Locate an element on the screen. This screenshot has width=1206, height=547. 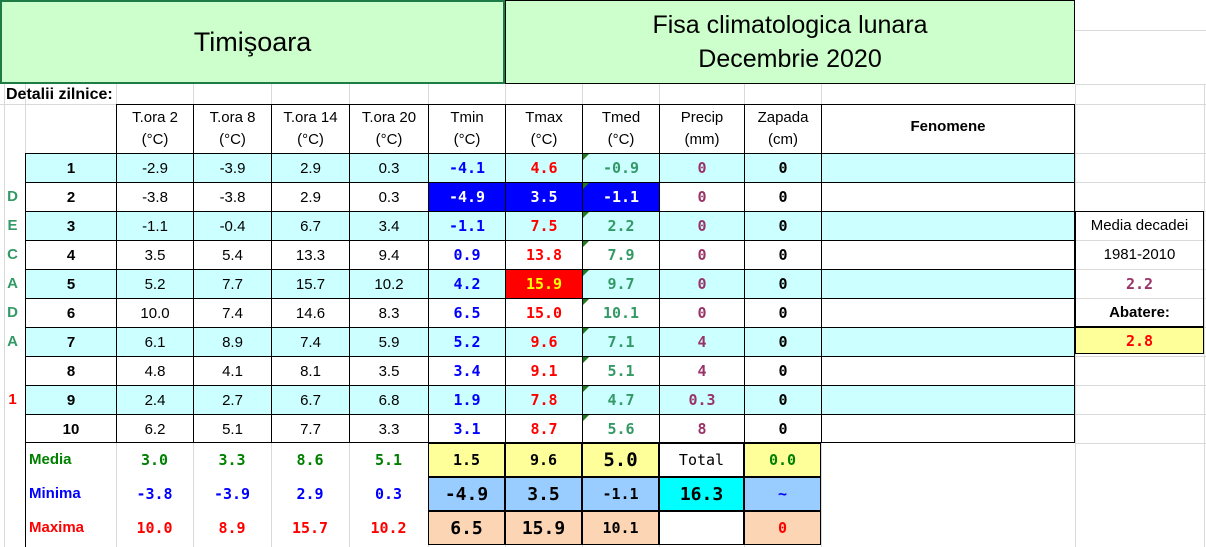
value-cell: 10.1 is located at coordinates (620, 312).